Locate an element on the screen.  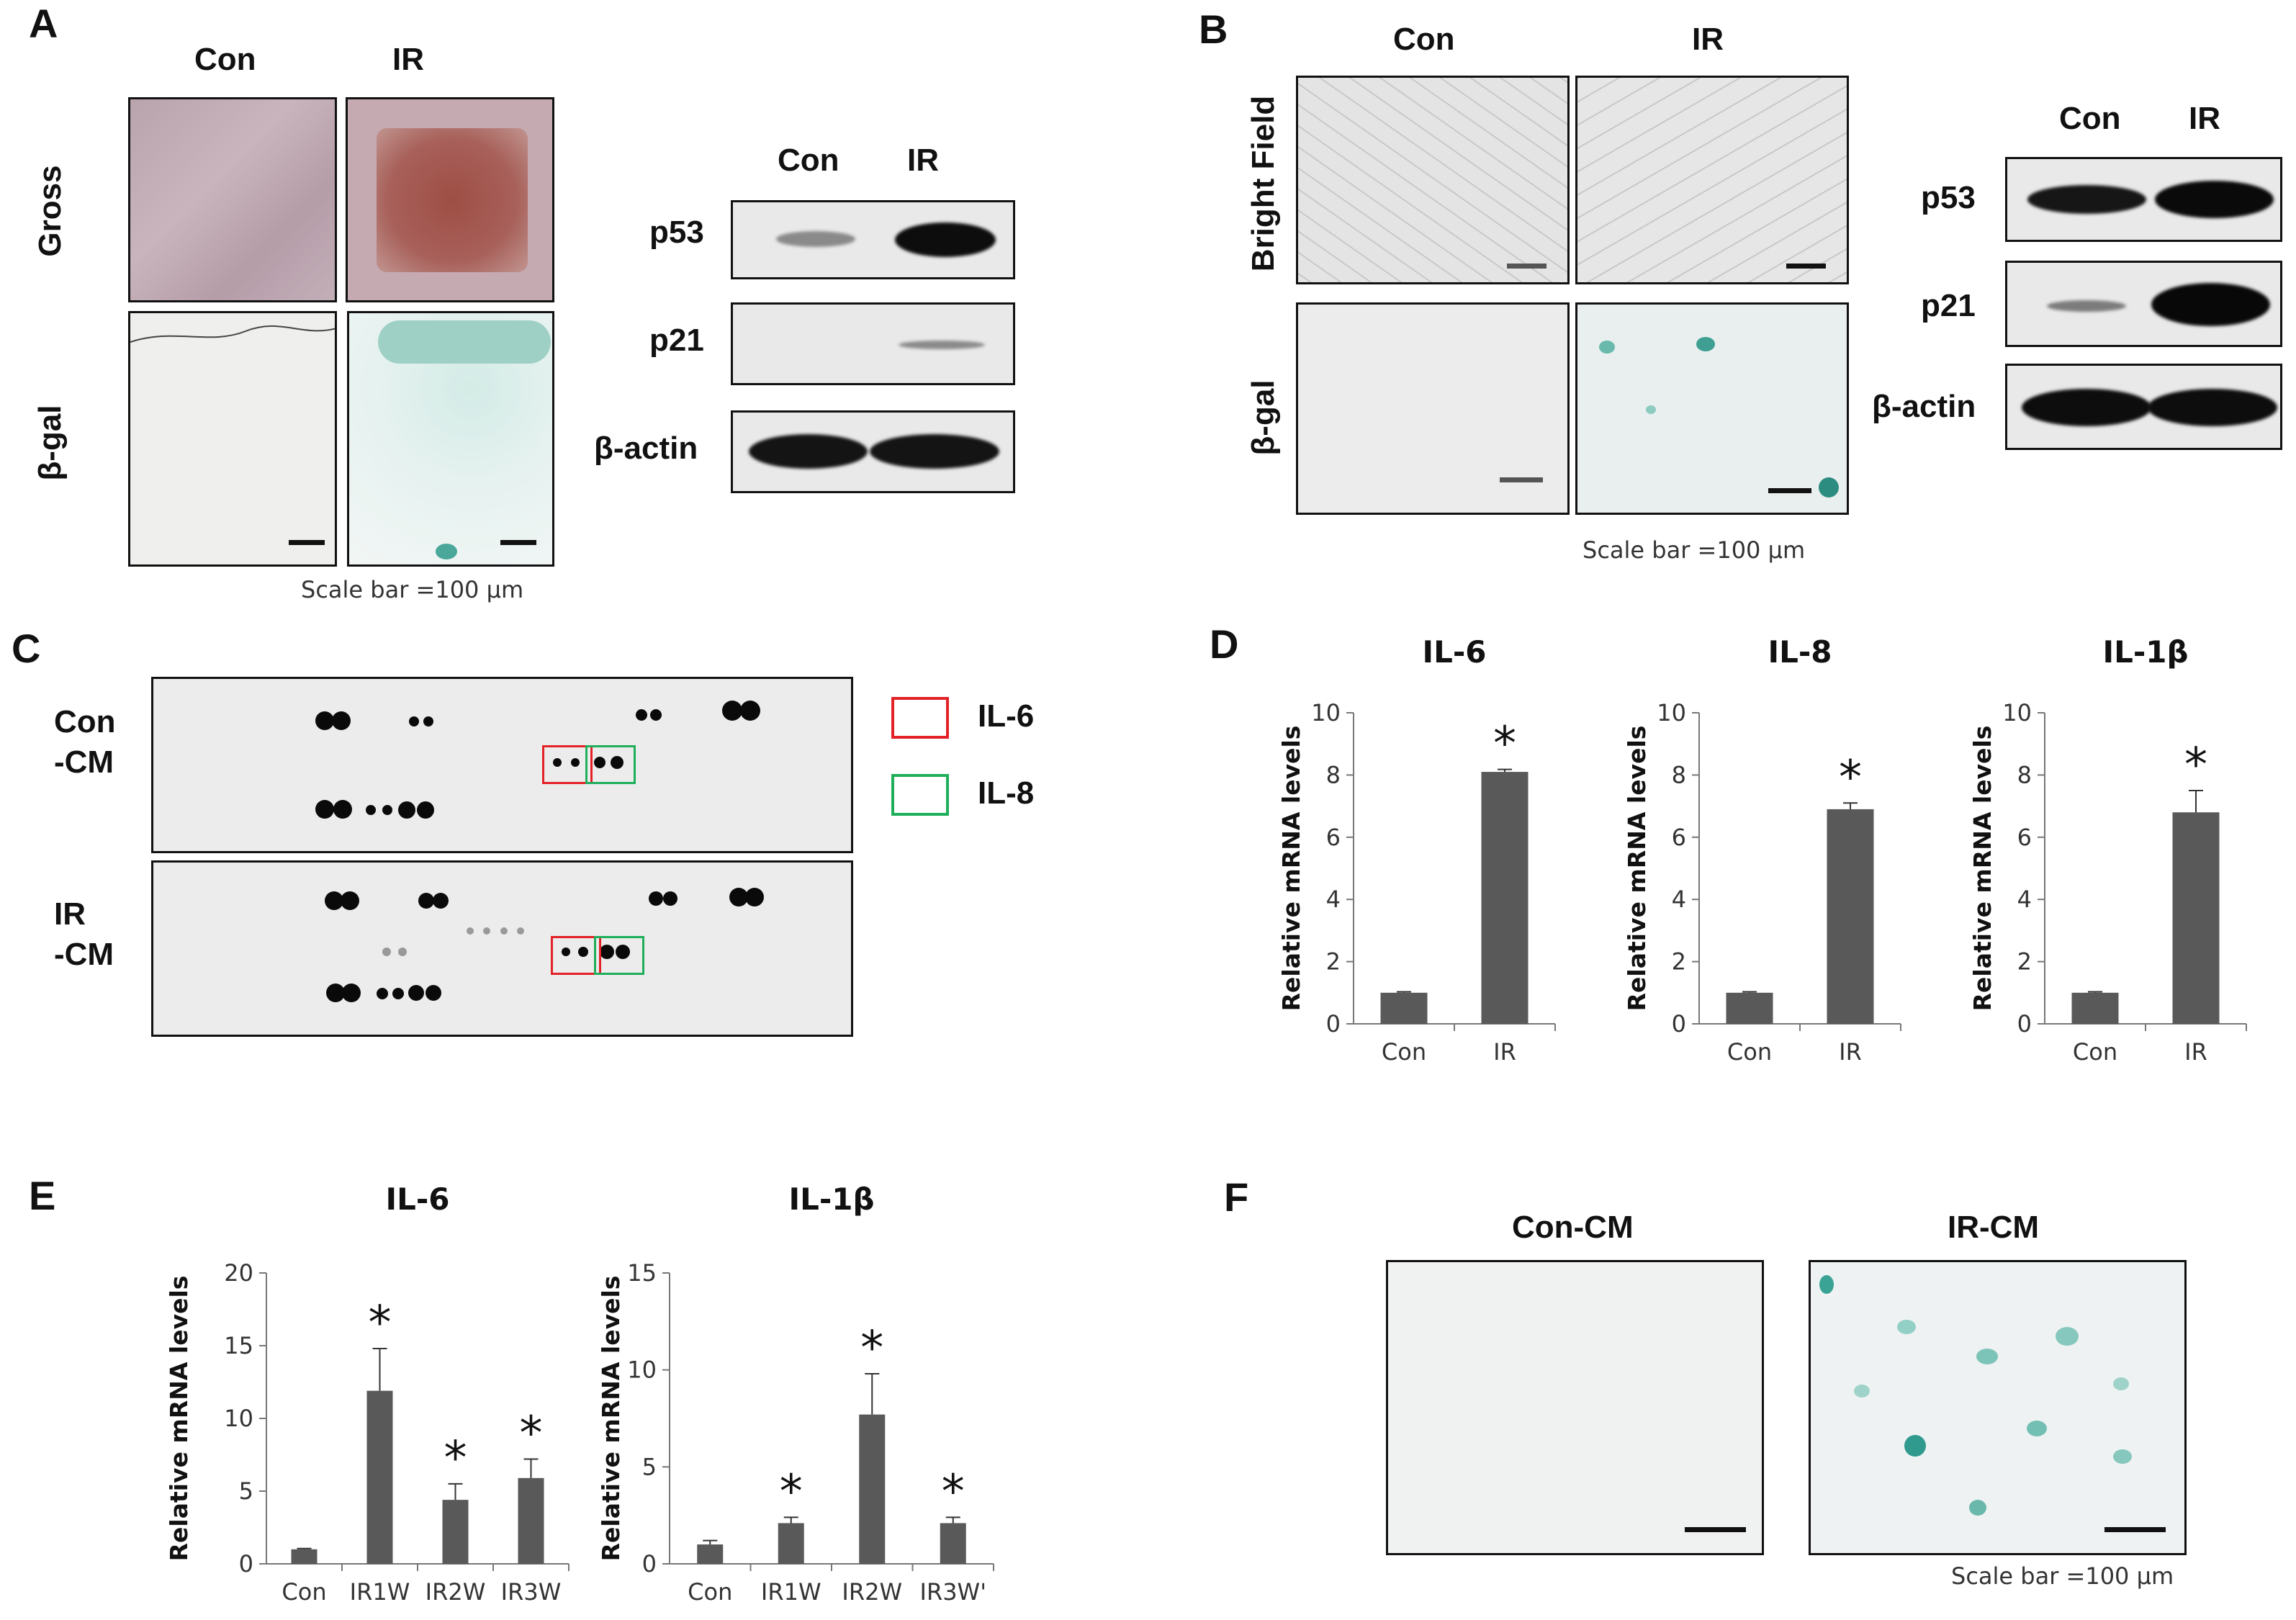
il8-highlight-box is located at coordinates (611, 764).